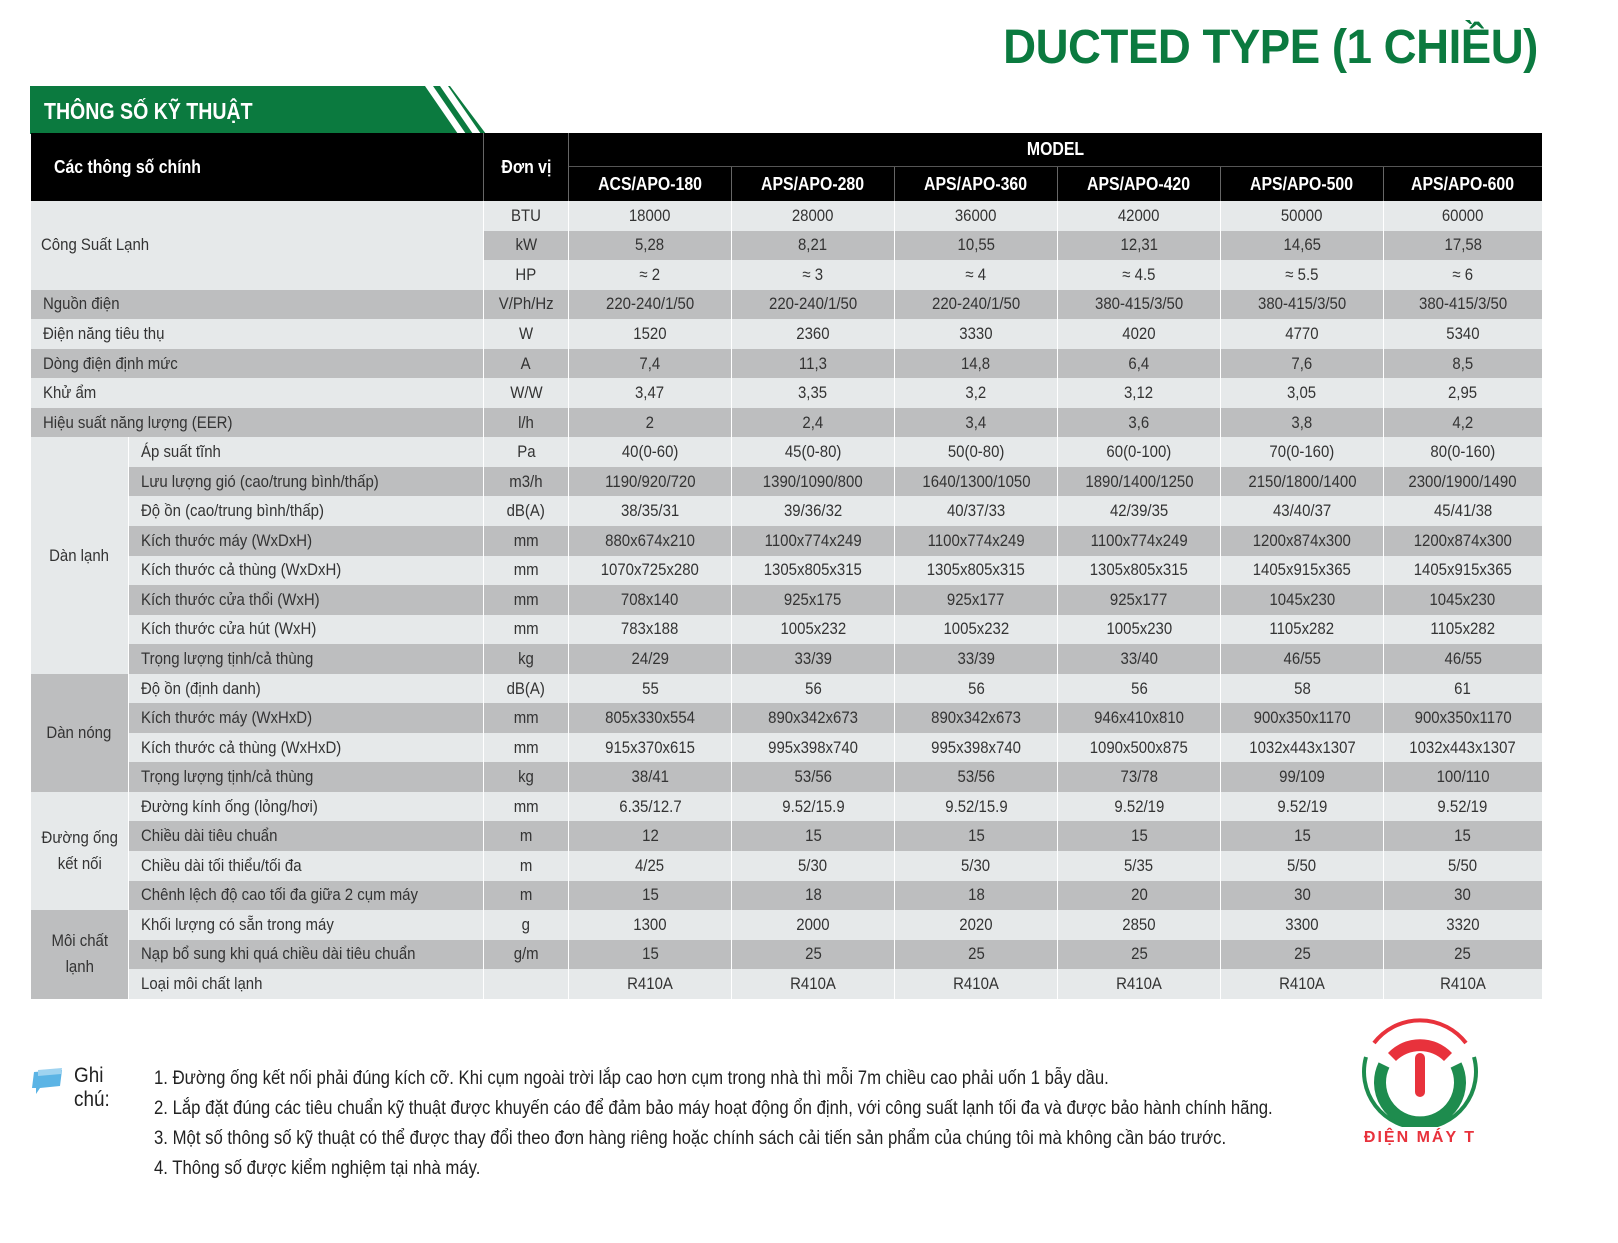  Describe the element at coordinates (785, 363) in the screenshot. I see `table-row: Dòng điện định mức A 7,4 11,3 14,8 6,4 7,6 8,5` at that location.